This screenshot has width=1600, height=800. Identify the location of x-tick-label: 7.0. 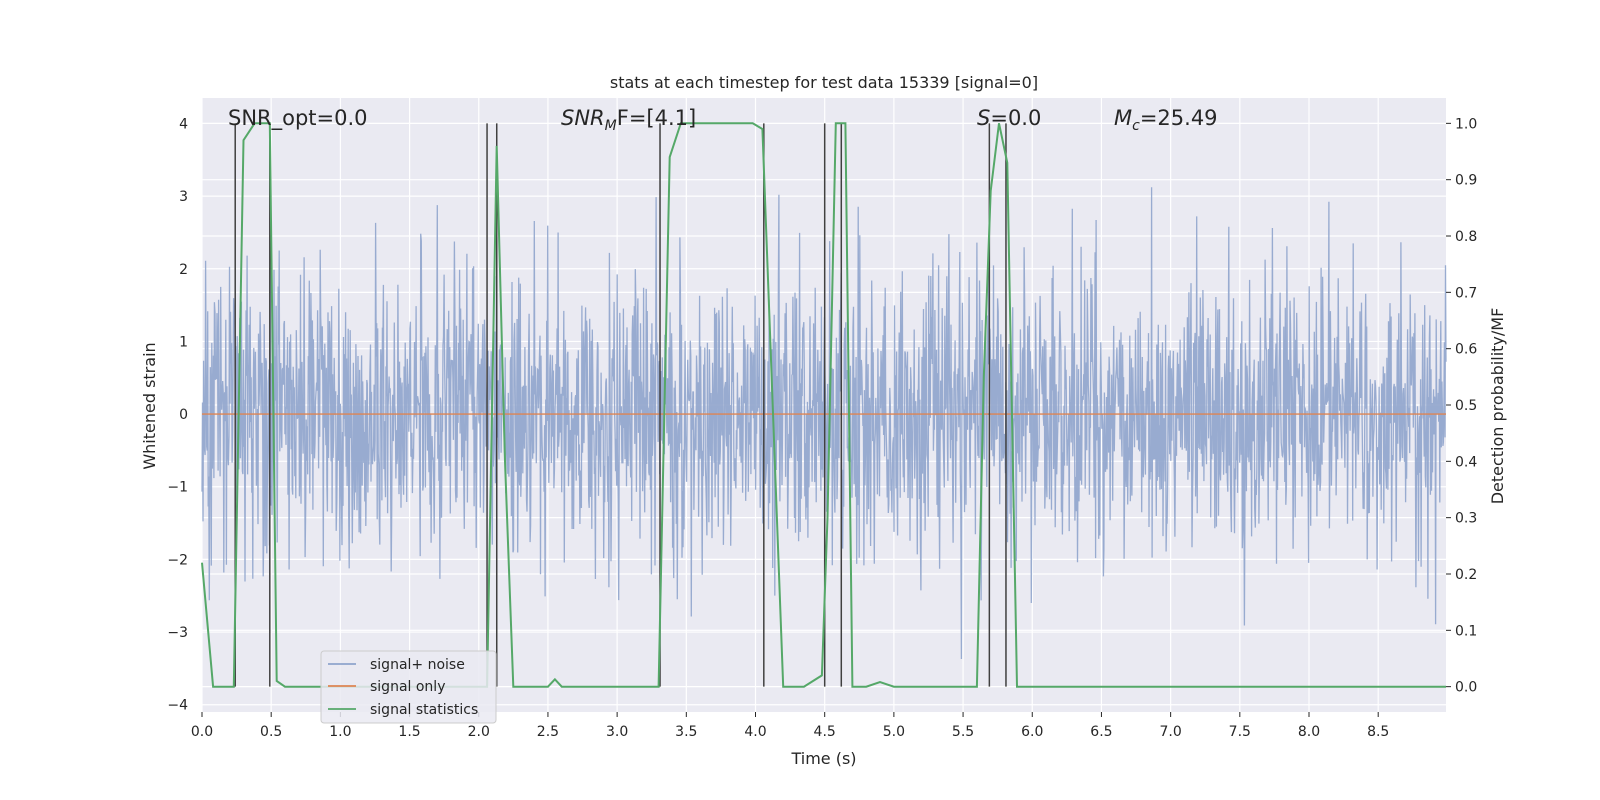
(1170, 732).